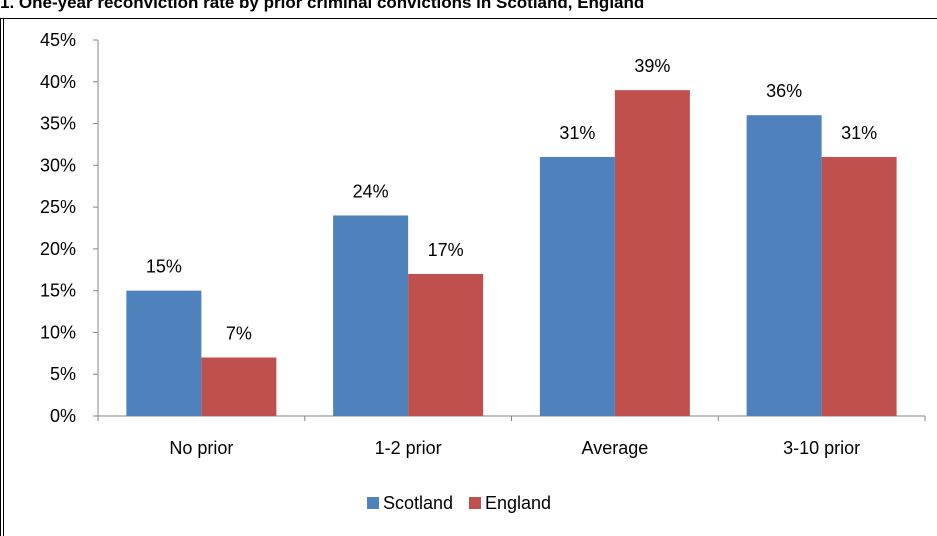 This screenshot has height=536, width=937. Describe the element at coordinates (468, 18) in the screenshot. I see `frame-top-border` at that location.